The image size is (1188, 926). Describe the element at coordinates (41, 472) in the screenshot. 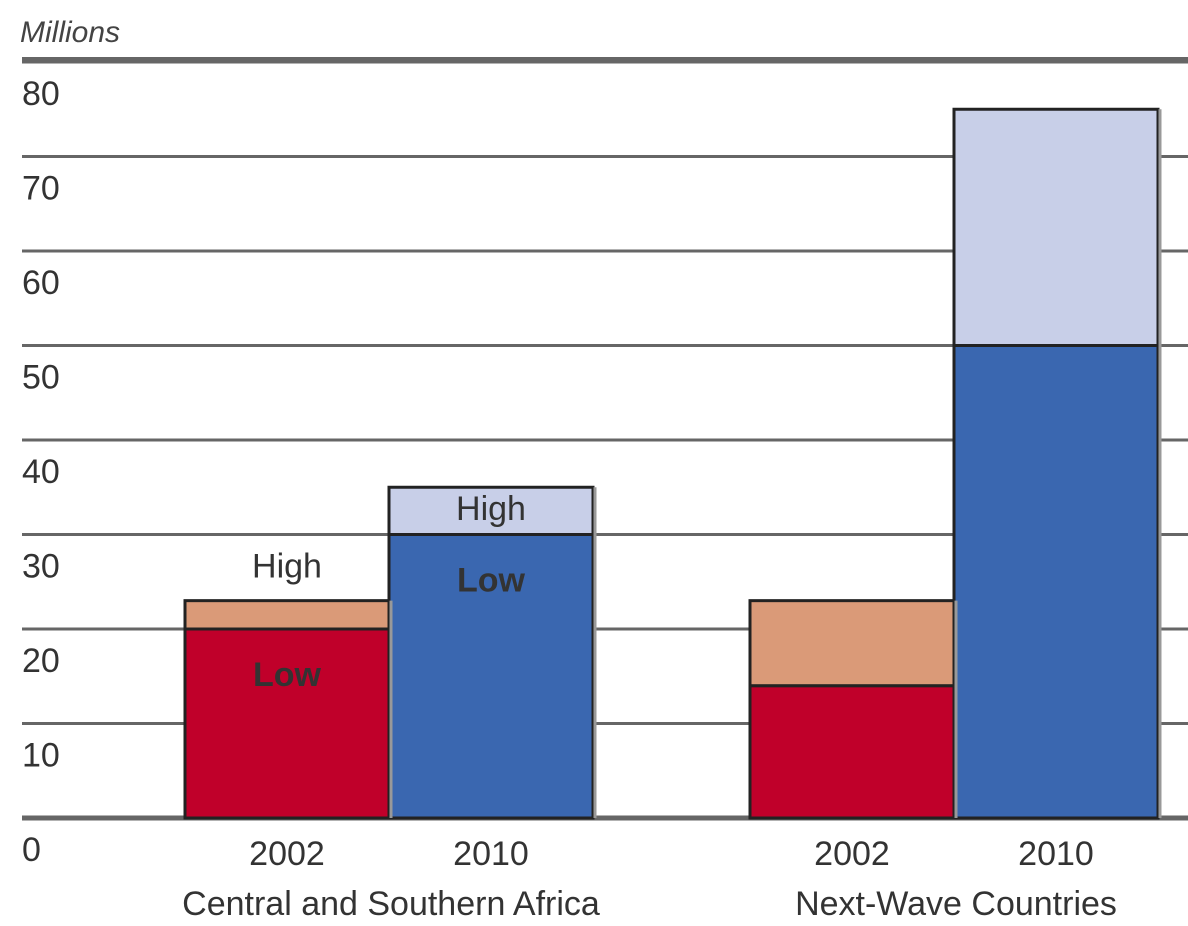

I see `y-tick-label: 40` at that location.